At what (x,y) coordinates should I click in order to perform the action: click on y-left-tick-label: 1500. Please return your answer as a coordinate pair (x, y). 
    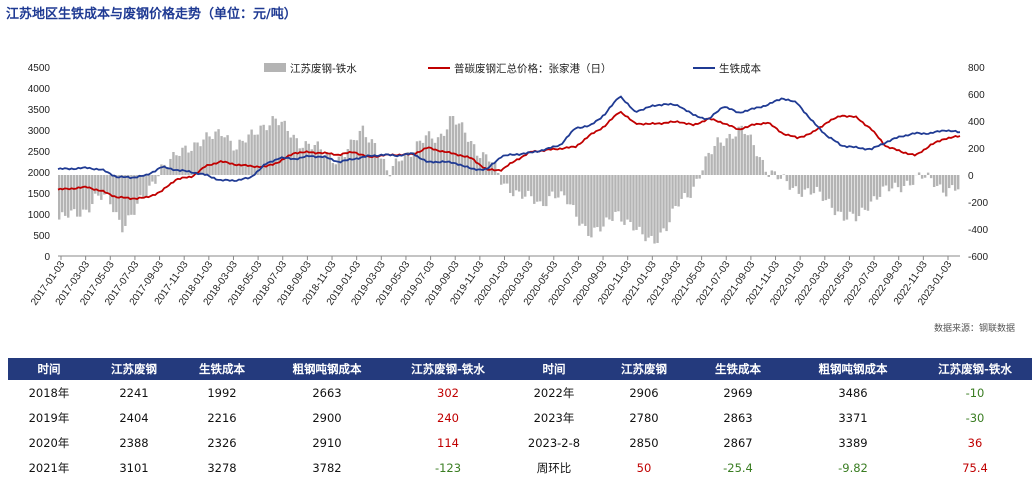
    Looking at the image, I should click on (39, 194).